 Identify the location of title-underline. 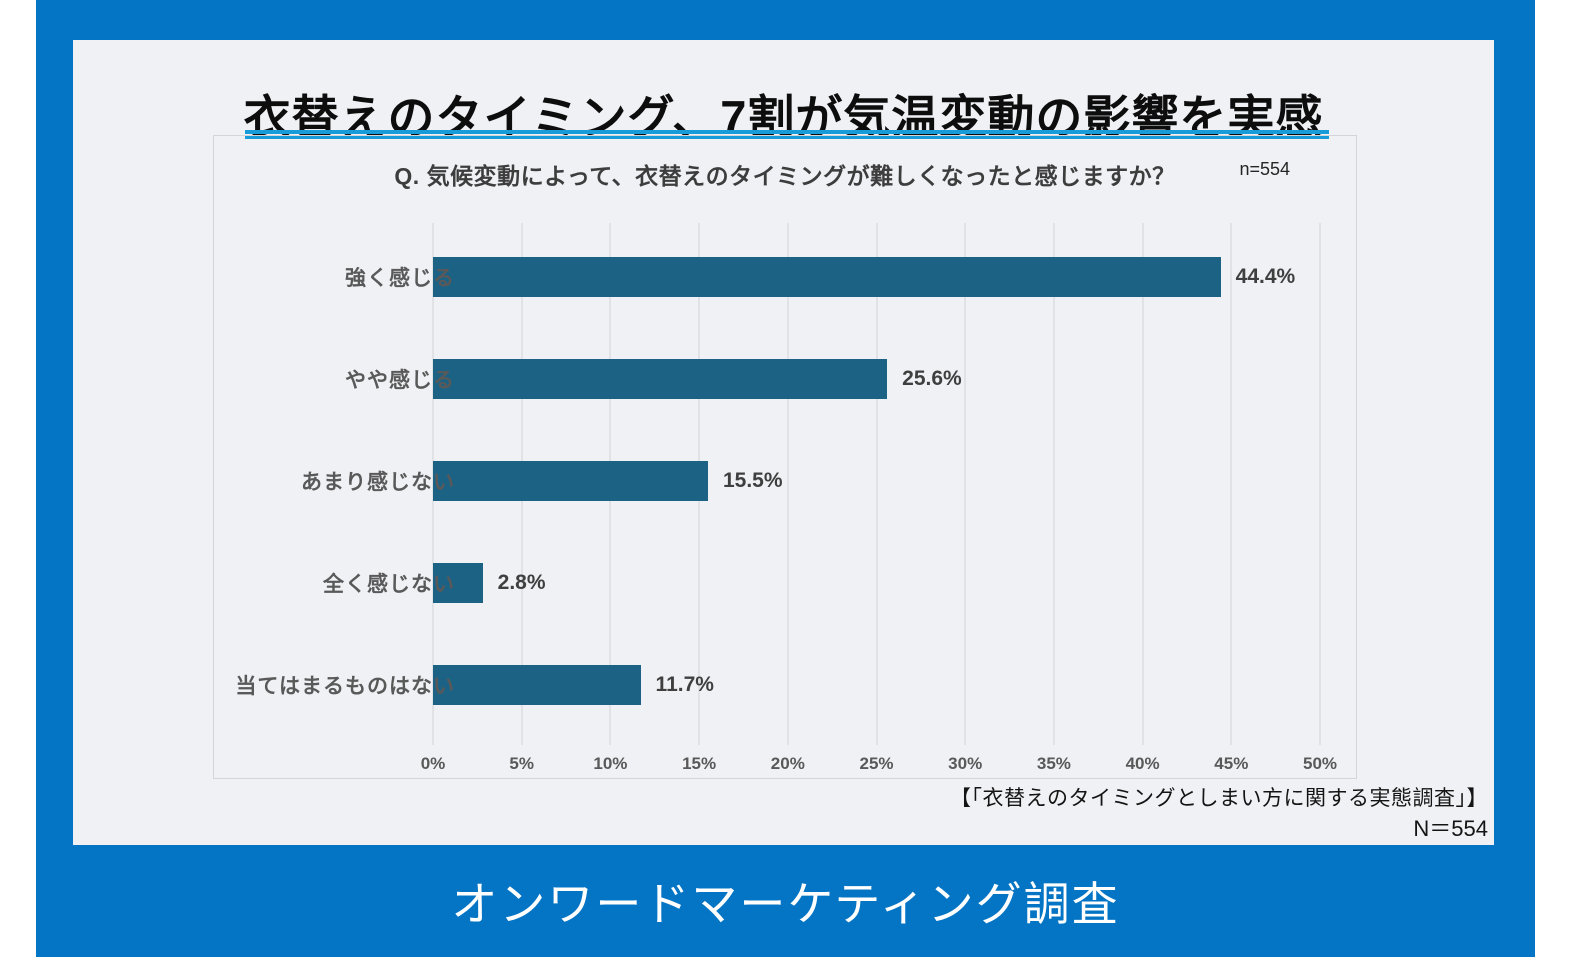
(787, 134).